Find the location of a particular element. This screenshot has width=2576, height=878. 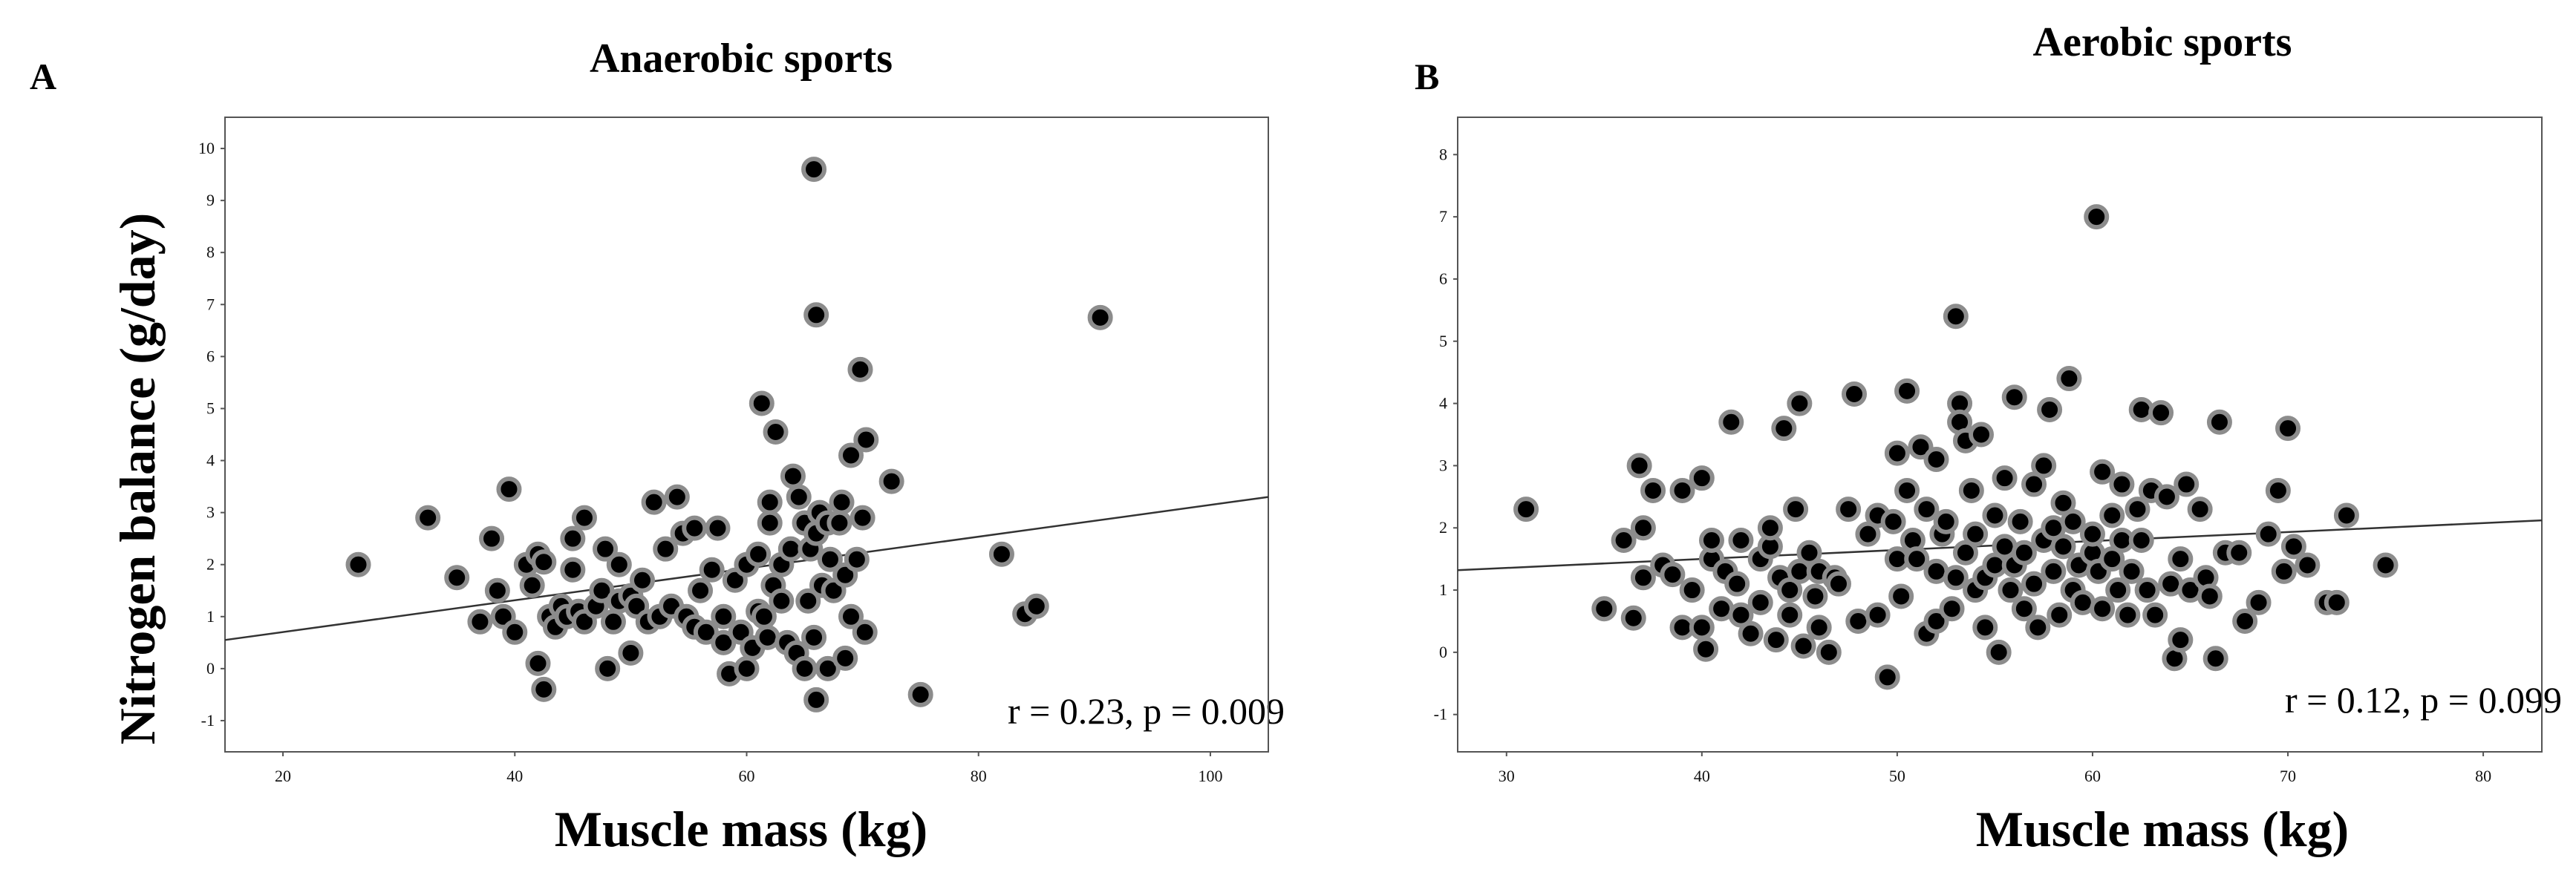

x-tick-label-b: 60 is located at coordinates (2092, 776).